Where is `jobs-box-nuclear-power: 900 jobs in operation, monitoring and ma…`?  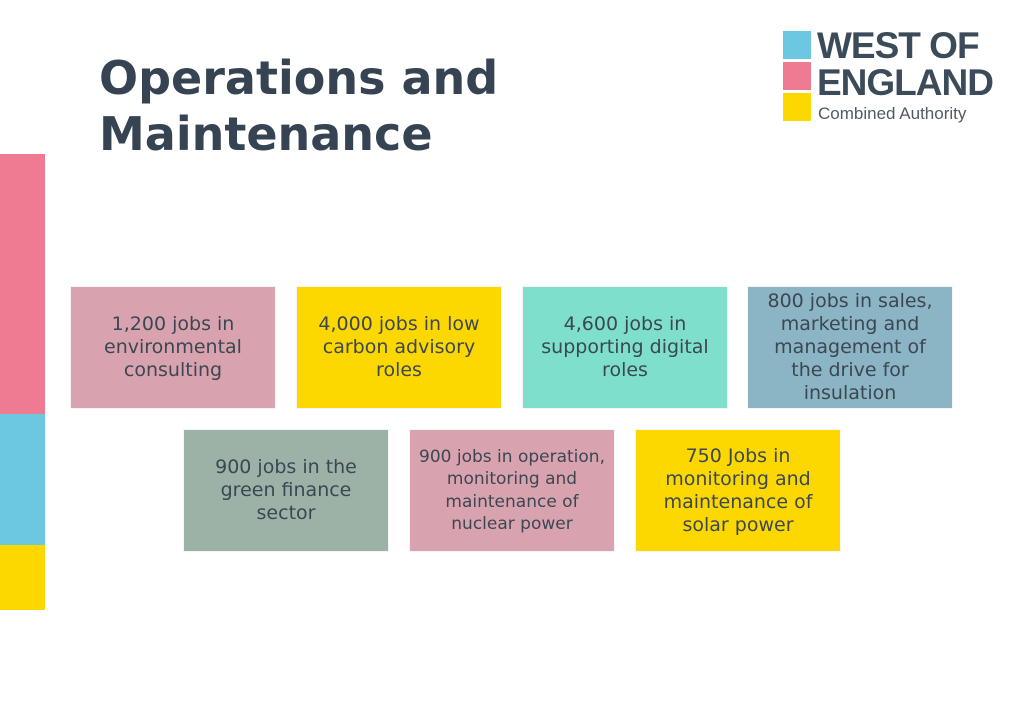
jobs-box-nuclear-power: 900 jobs in operation, monitoring and ma… is located at coordinates (512, 490).